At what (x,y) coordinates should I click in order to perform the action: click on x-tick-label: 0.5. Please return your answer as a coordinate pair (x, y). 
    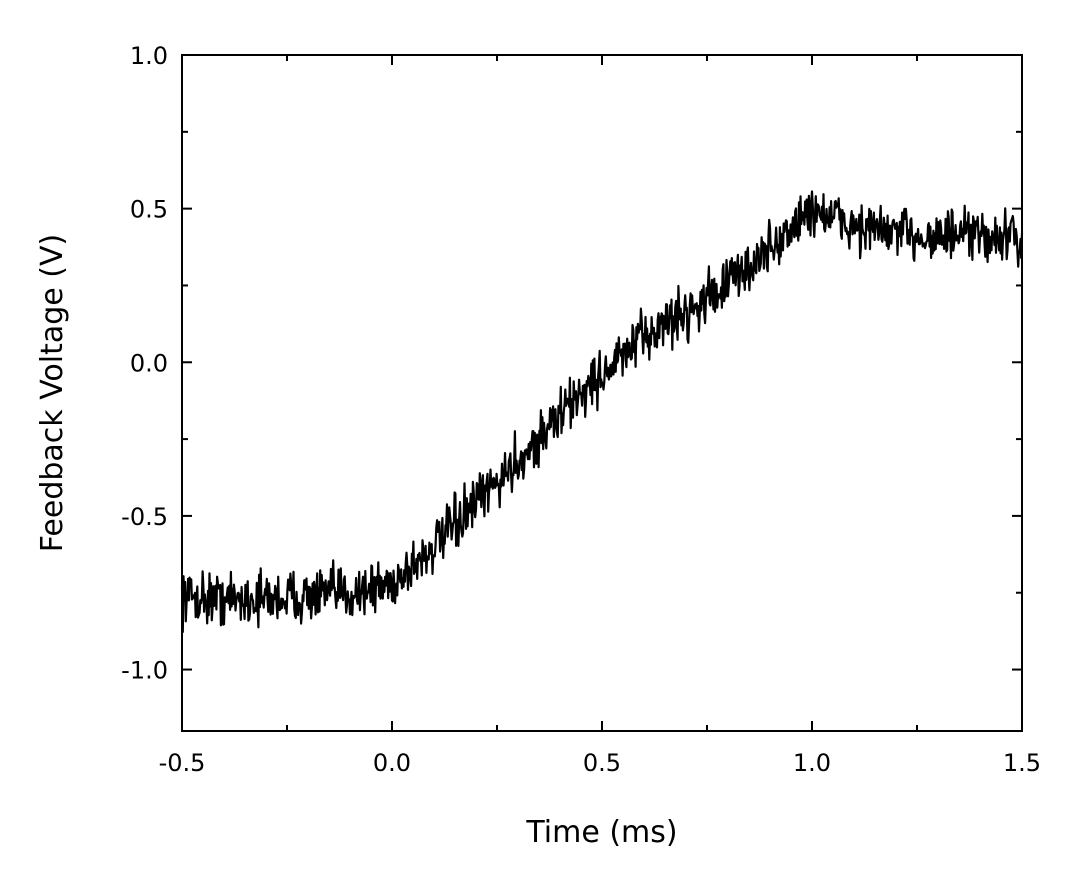
    Looking at the image, I should click on (602, 763).